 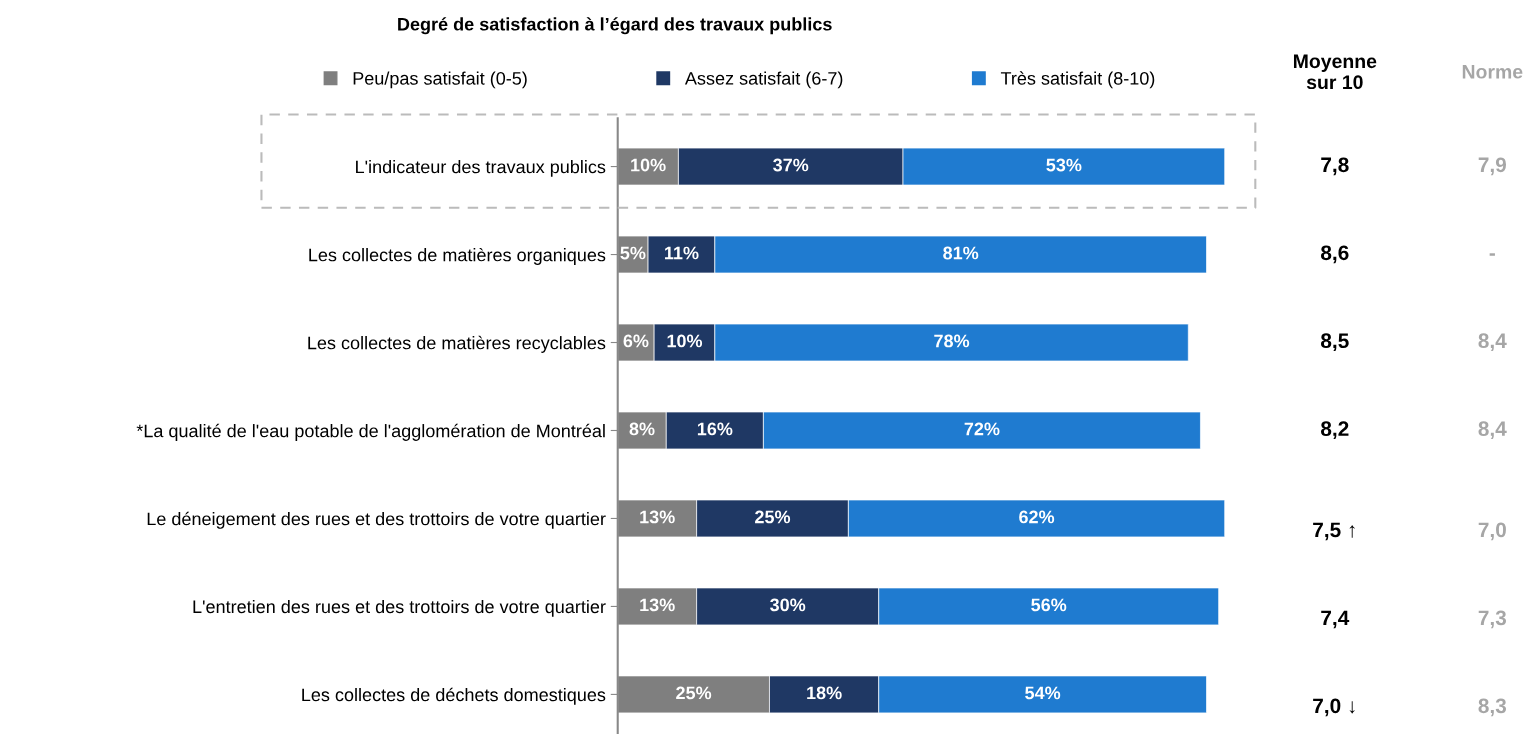 What do you see at coordinates (440, 80) in the screenshot?
I see `legend-label: Peu/pas satisfait (0-5)` at bounding box center [440, 80].